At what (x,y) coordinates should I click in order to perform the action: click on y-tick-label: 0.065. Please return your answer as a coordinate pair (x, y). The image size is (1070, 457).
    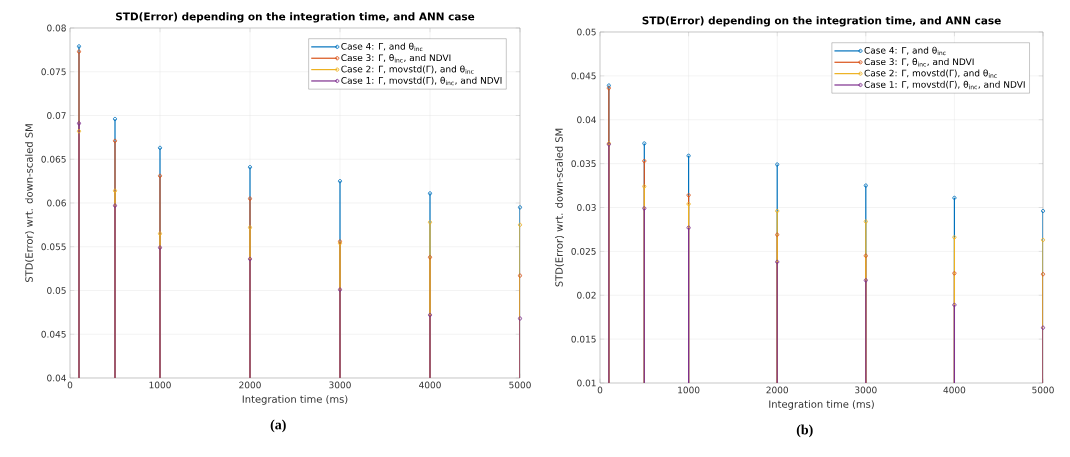
    Looking at the image, I should click on (53, 159).